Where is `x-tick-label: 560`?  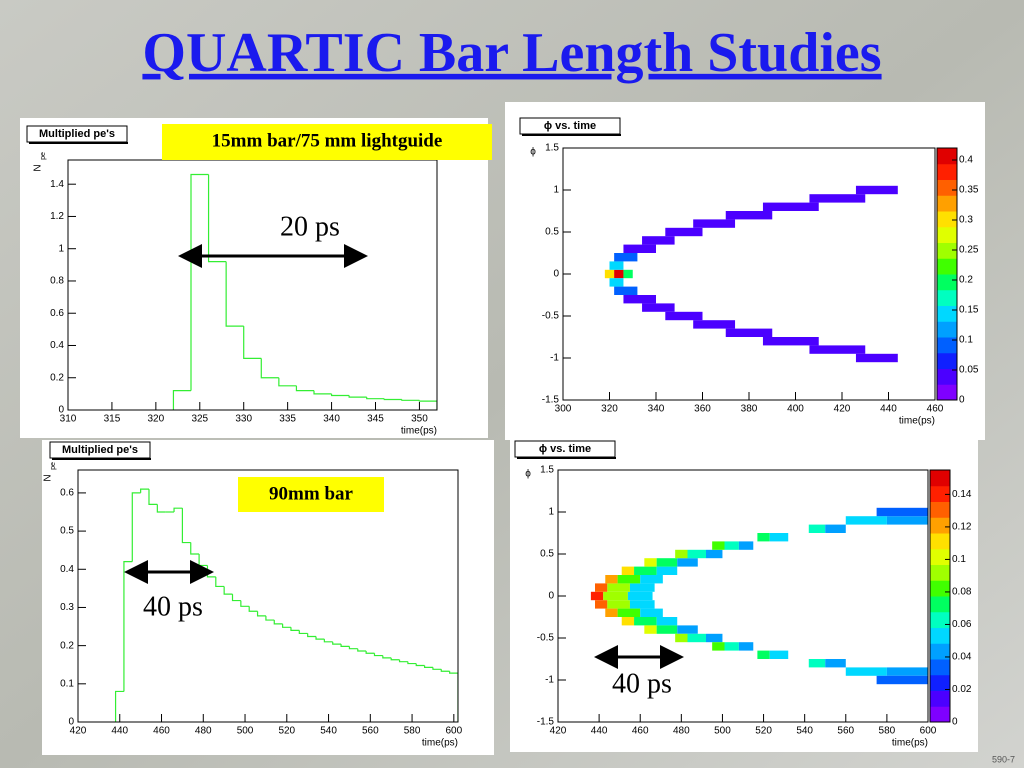 x-tick-label: 560 is located at coordinates (370, 731).